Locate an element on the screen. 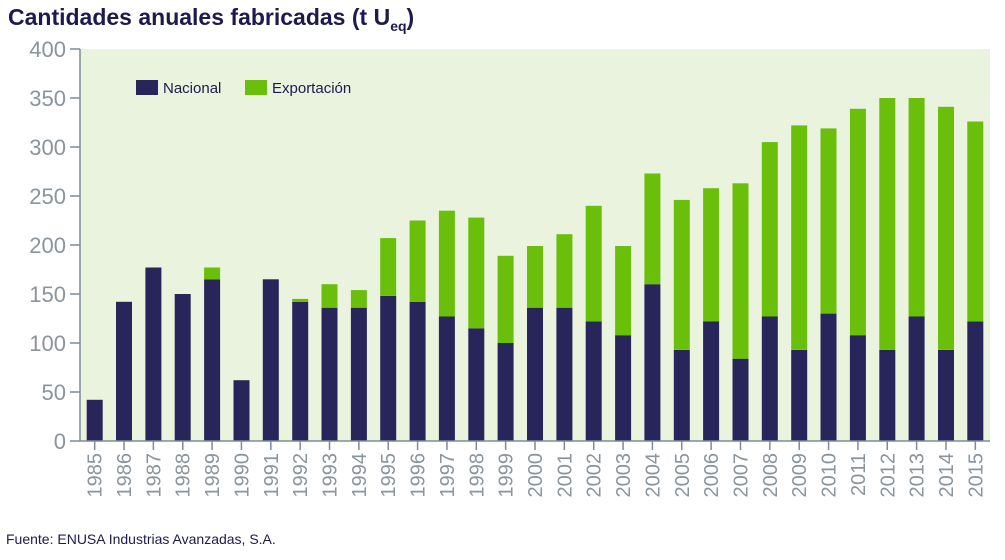  bar-exportacion-2006 is located at coordinates (711, 255).